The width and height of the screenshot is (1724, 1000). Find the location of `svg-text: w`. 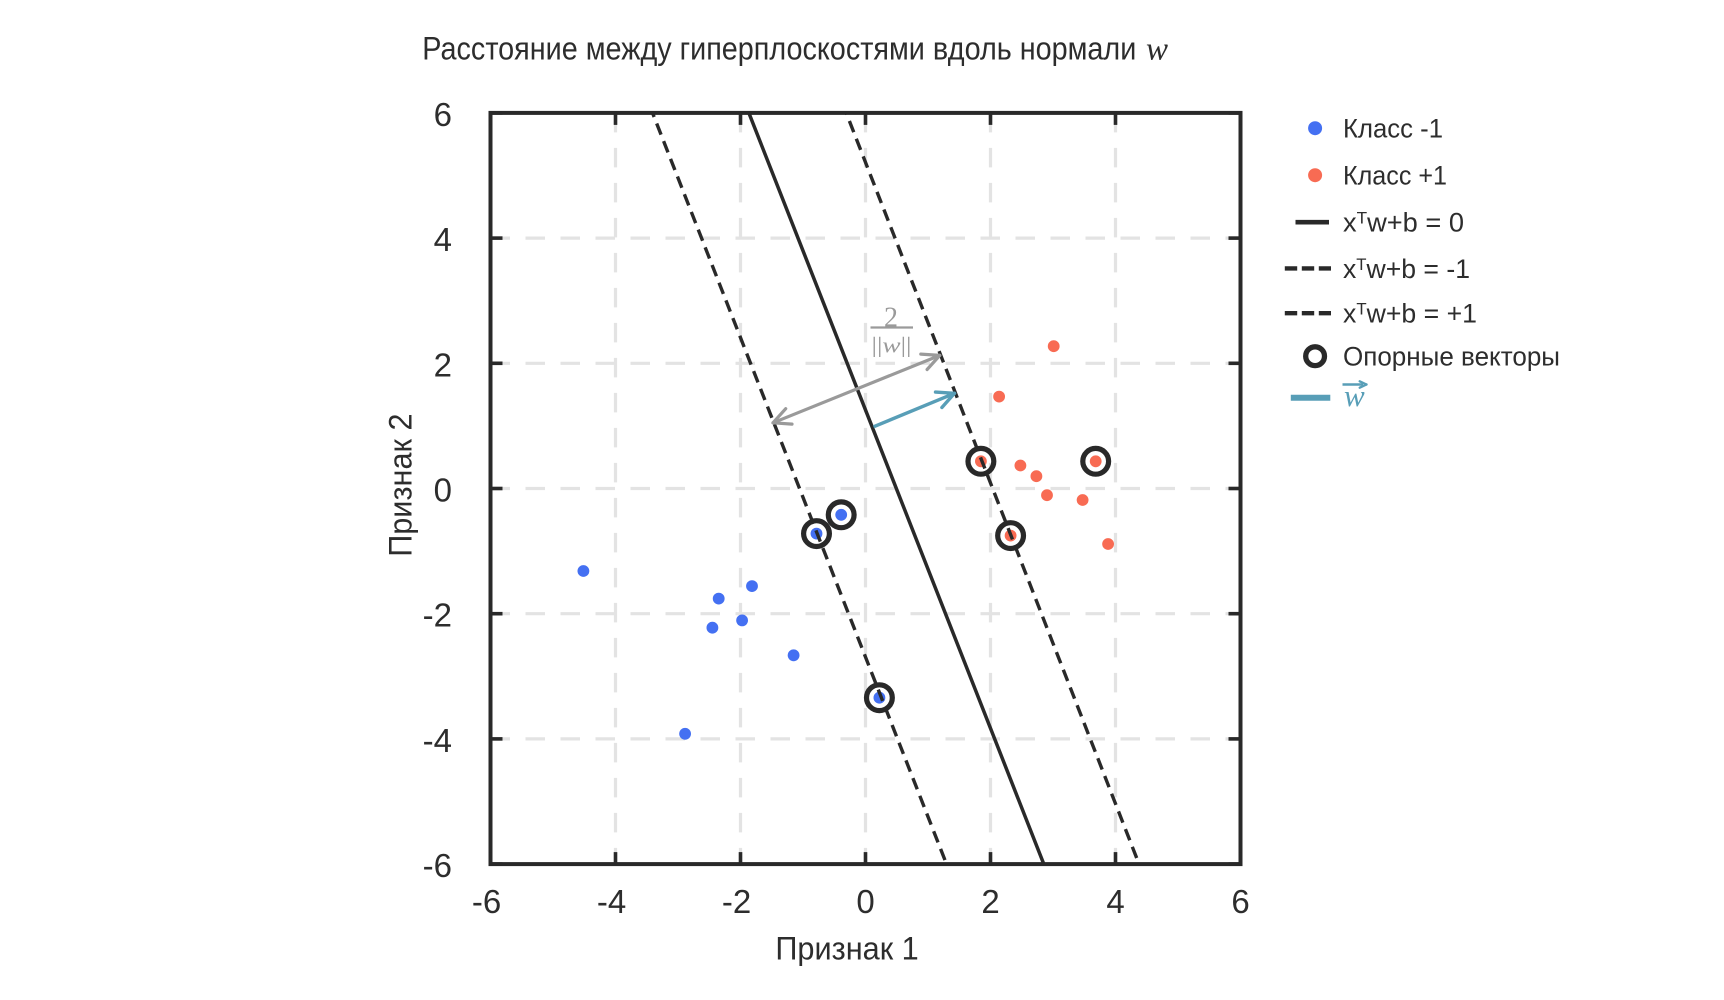

svg-text: w is located at coordinates (1157, 50).